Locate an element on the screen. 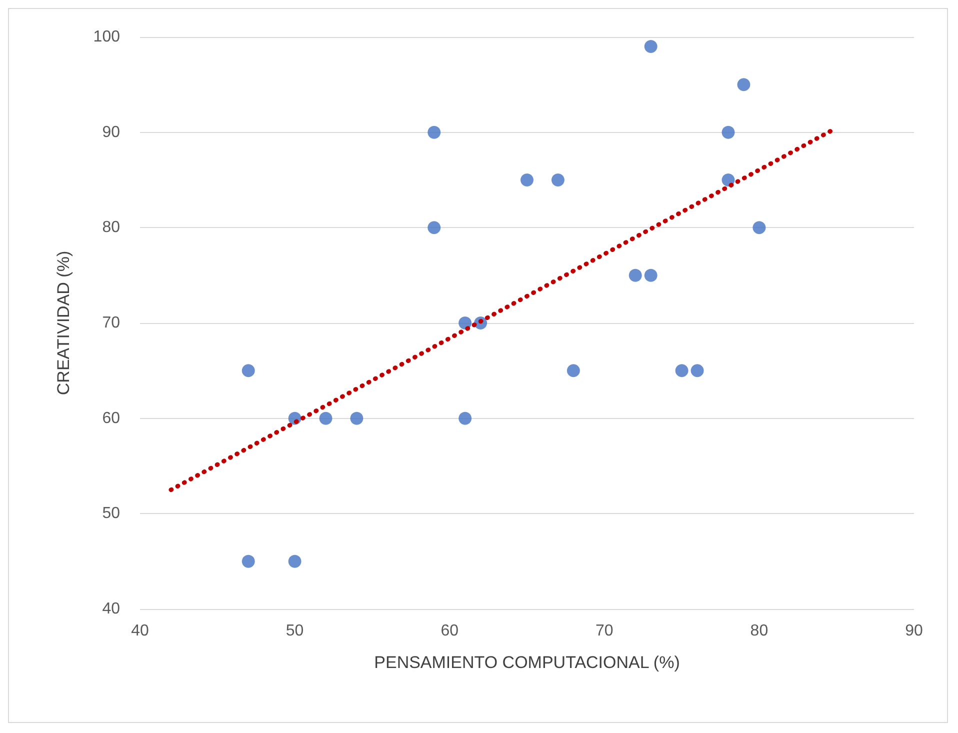  y-tick-label: 100 is located at coordinates (106, 37).